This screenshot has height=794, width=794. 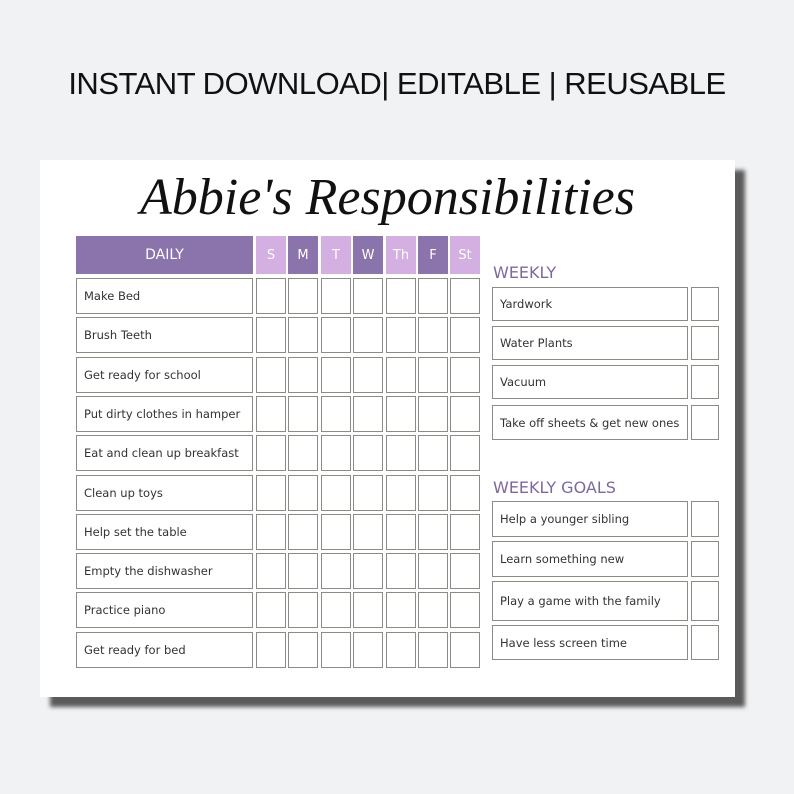 What do you see at coordinates (164, 335) in the screenshot?
I see `daily-task: Brush Teeth` at bounding box center [164, 335].